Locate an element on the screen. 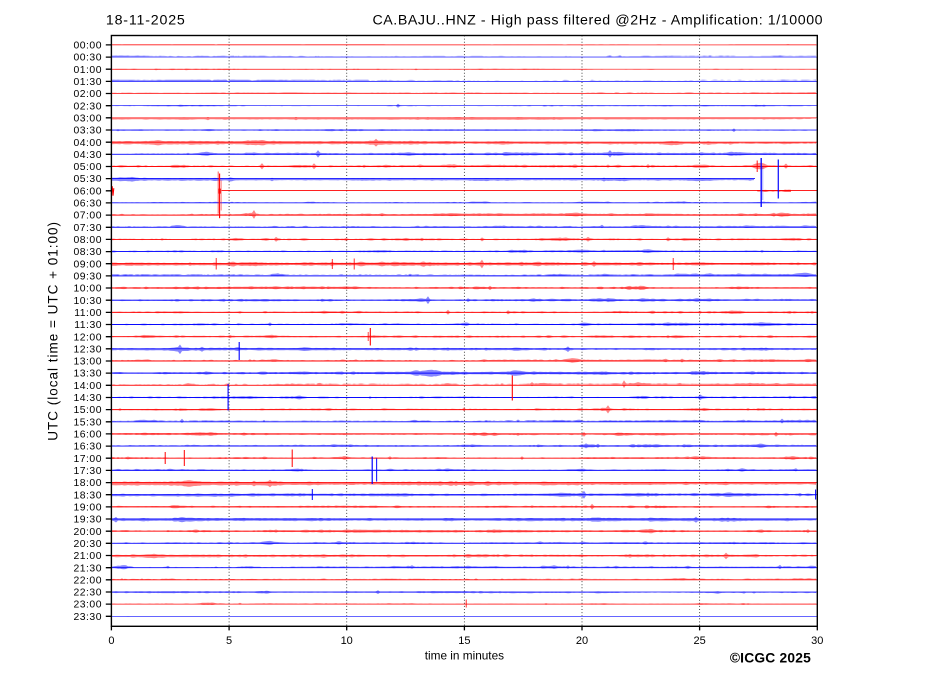  svg-text: 07:30 is located at coordinates (87, 228).